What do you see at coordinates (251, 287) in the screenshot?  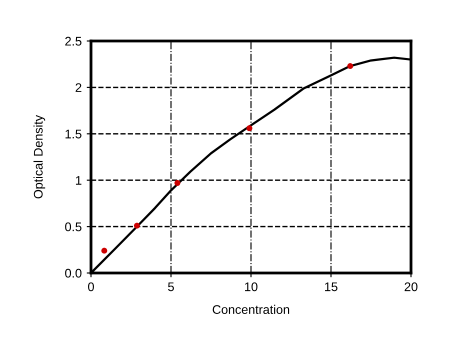 I see `x-tick-label: 10` at bounding box center [251, 287].